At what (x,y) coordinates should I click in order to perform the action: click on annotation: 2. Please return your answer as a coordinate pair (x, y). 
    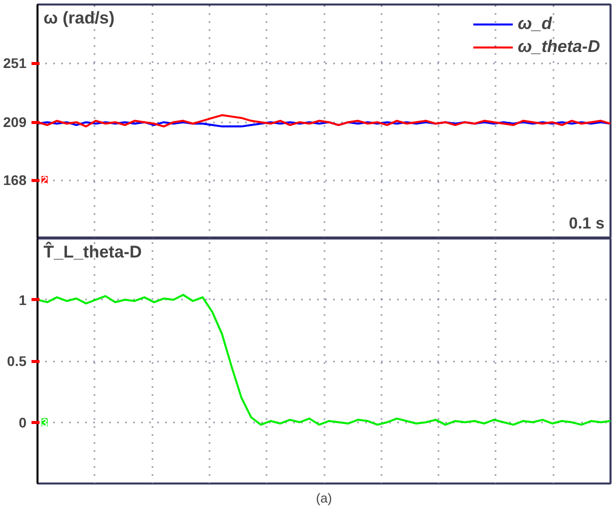
    Looking at the image, I should click on (45, 181).